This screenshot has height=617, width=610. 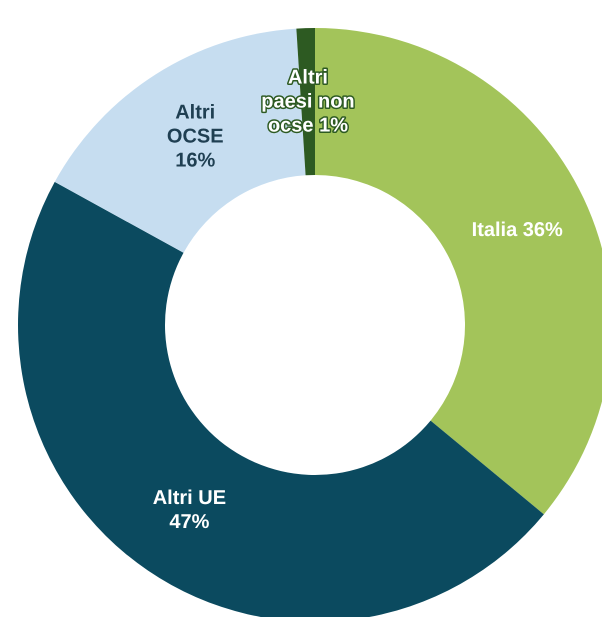 I want to click on slice-label: Altri OCSE, so click(x=195, y=124).